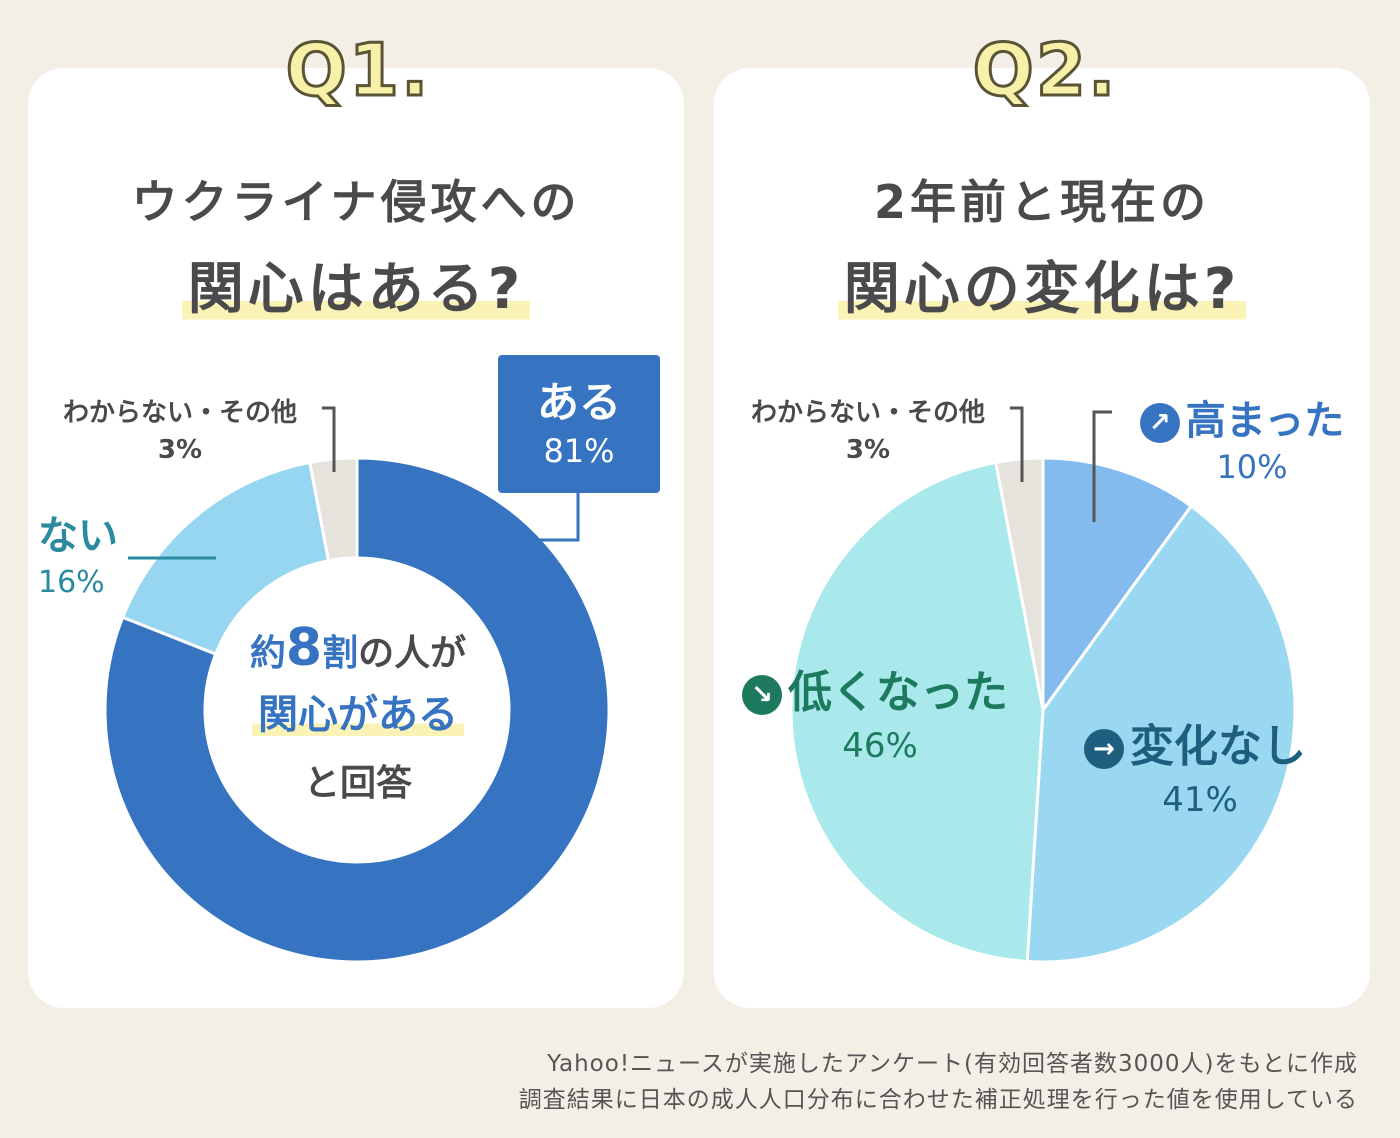  What do you see at coordinates (1104, 749) in the screenshot?
I see `arrow-right-icon: →` at bounding box center [1104, 749].